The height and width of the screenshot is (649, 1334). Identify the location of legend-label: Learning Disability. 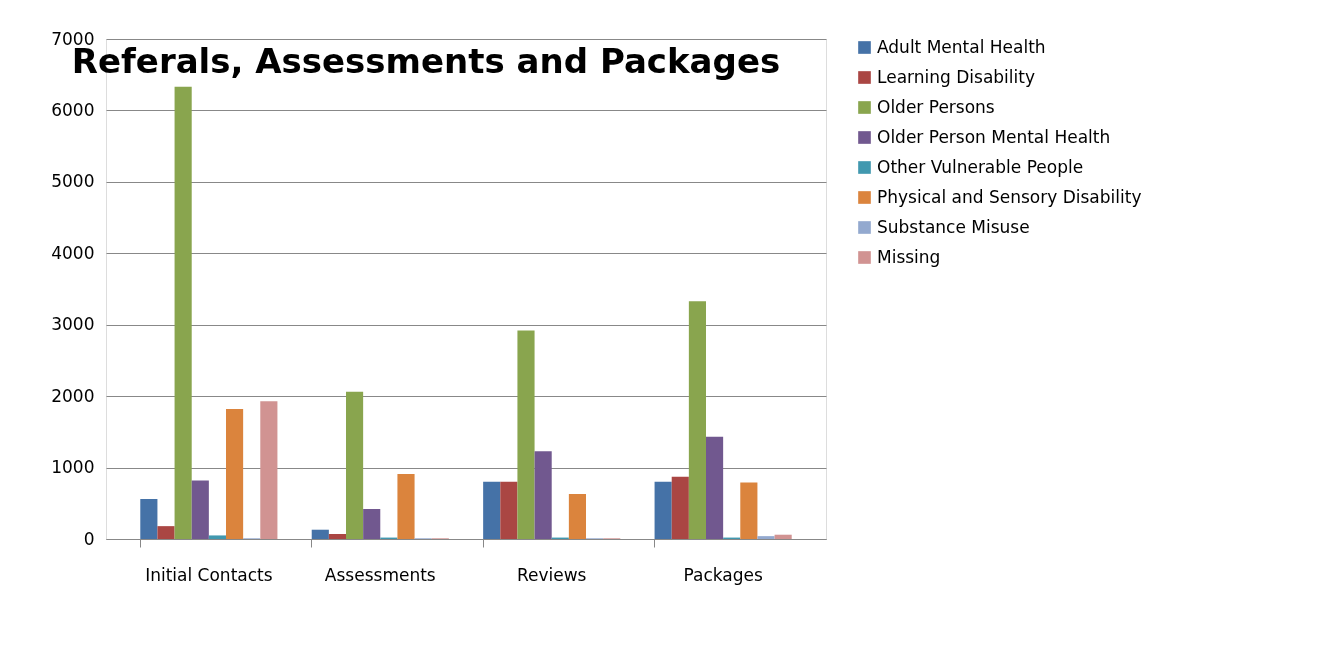
(956, 76).